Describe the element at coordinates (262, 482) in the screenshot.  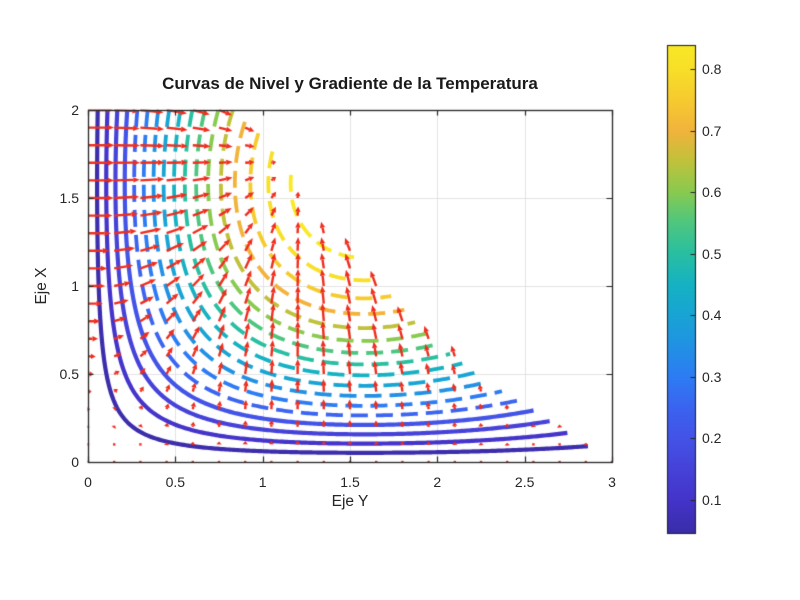
I see `x-tick-label: 1` at that location.